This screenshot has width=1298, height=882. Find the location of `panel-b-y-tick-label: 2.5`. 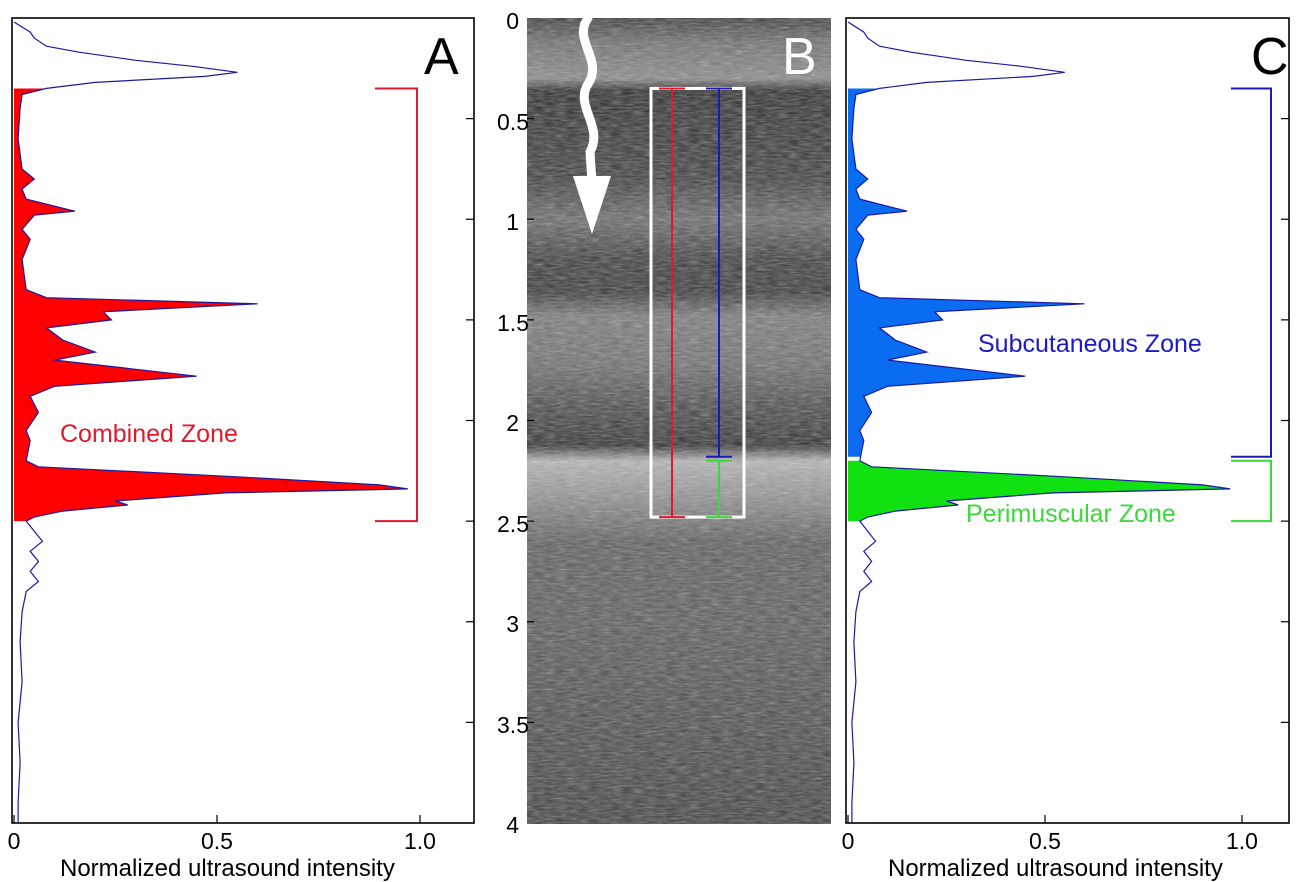

panel-b-y-tick-label: 2.5 is located at coordinates (513, 524).